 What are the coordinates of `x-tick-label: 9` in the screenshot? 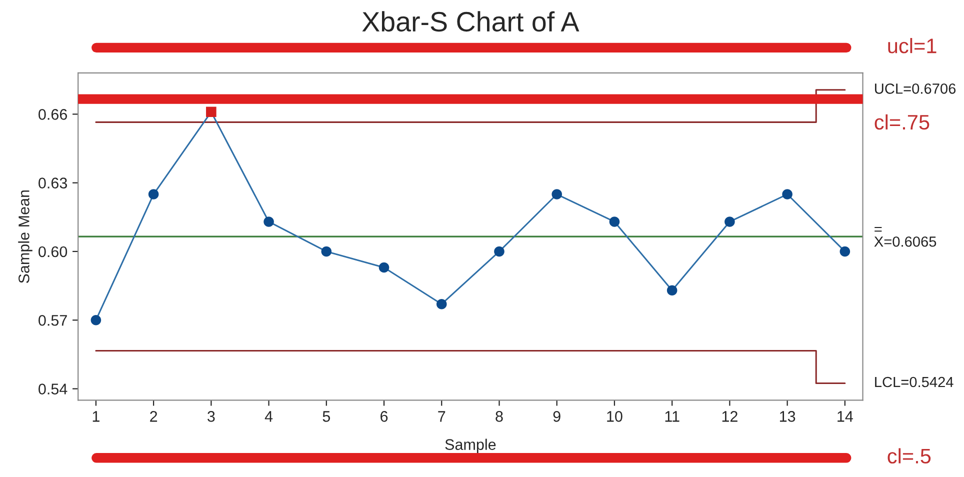 It's located at (556, 416).